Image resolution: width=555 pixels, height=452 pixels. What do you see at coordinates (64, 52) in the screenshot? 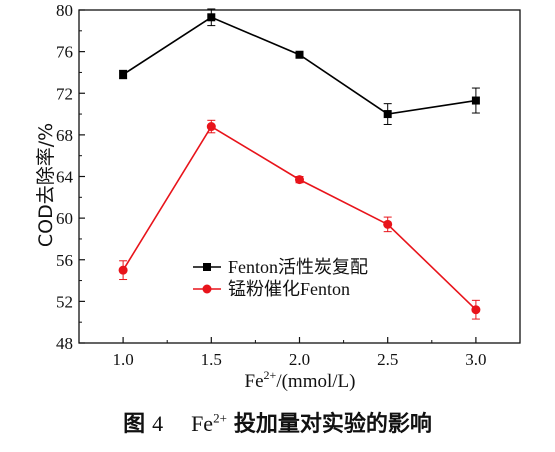
I see `y-tick-label: 76` at bounding box center [64, 52].